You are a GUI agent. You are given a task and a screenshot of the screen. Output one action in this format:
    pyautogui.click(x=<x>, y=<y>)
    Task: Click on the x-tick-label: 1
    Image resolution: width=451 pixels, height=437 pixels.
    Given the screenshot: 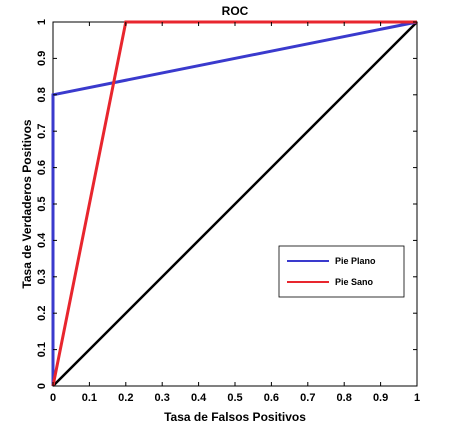 What is the action you would take?
    pyautogui.click(x=417, y=398)
    